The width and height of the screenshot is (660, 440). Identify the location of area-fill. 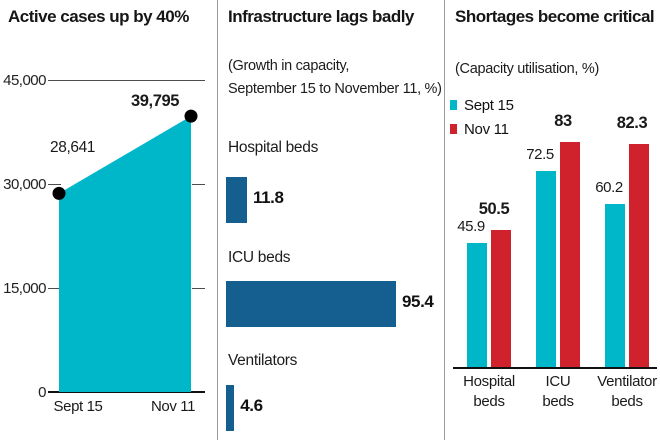
(125, 254).